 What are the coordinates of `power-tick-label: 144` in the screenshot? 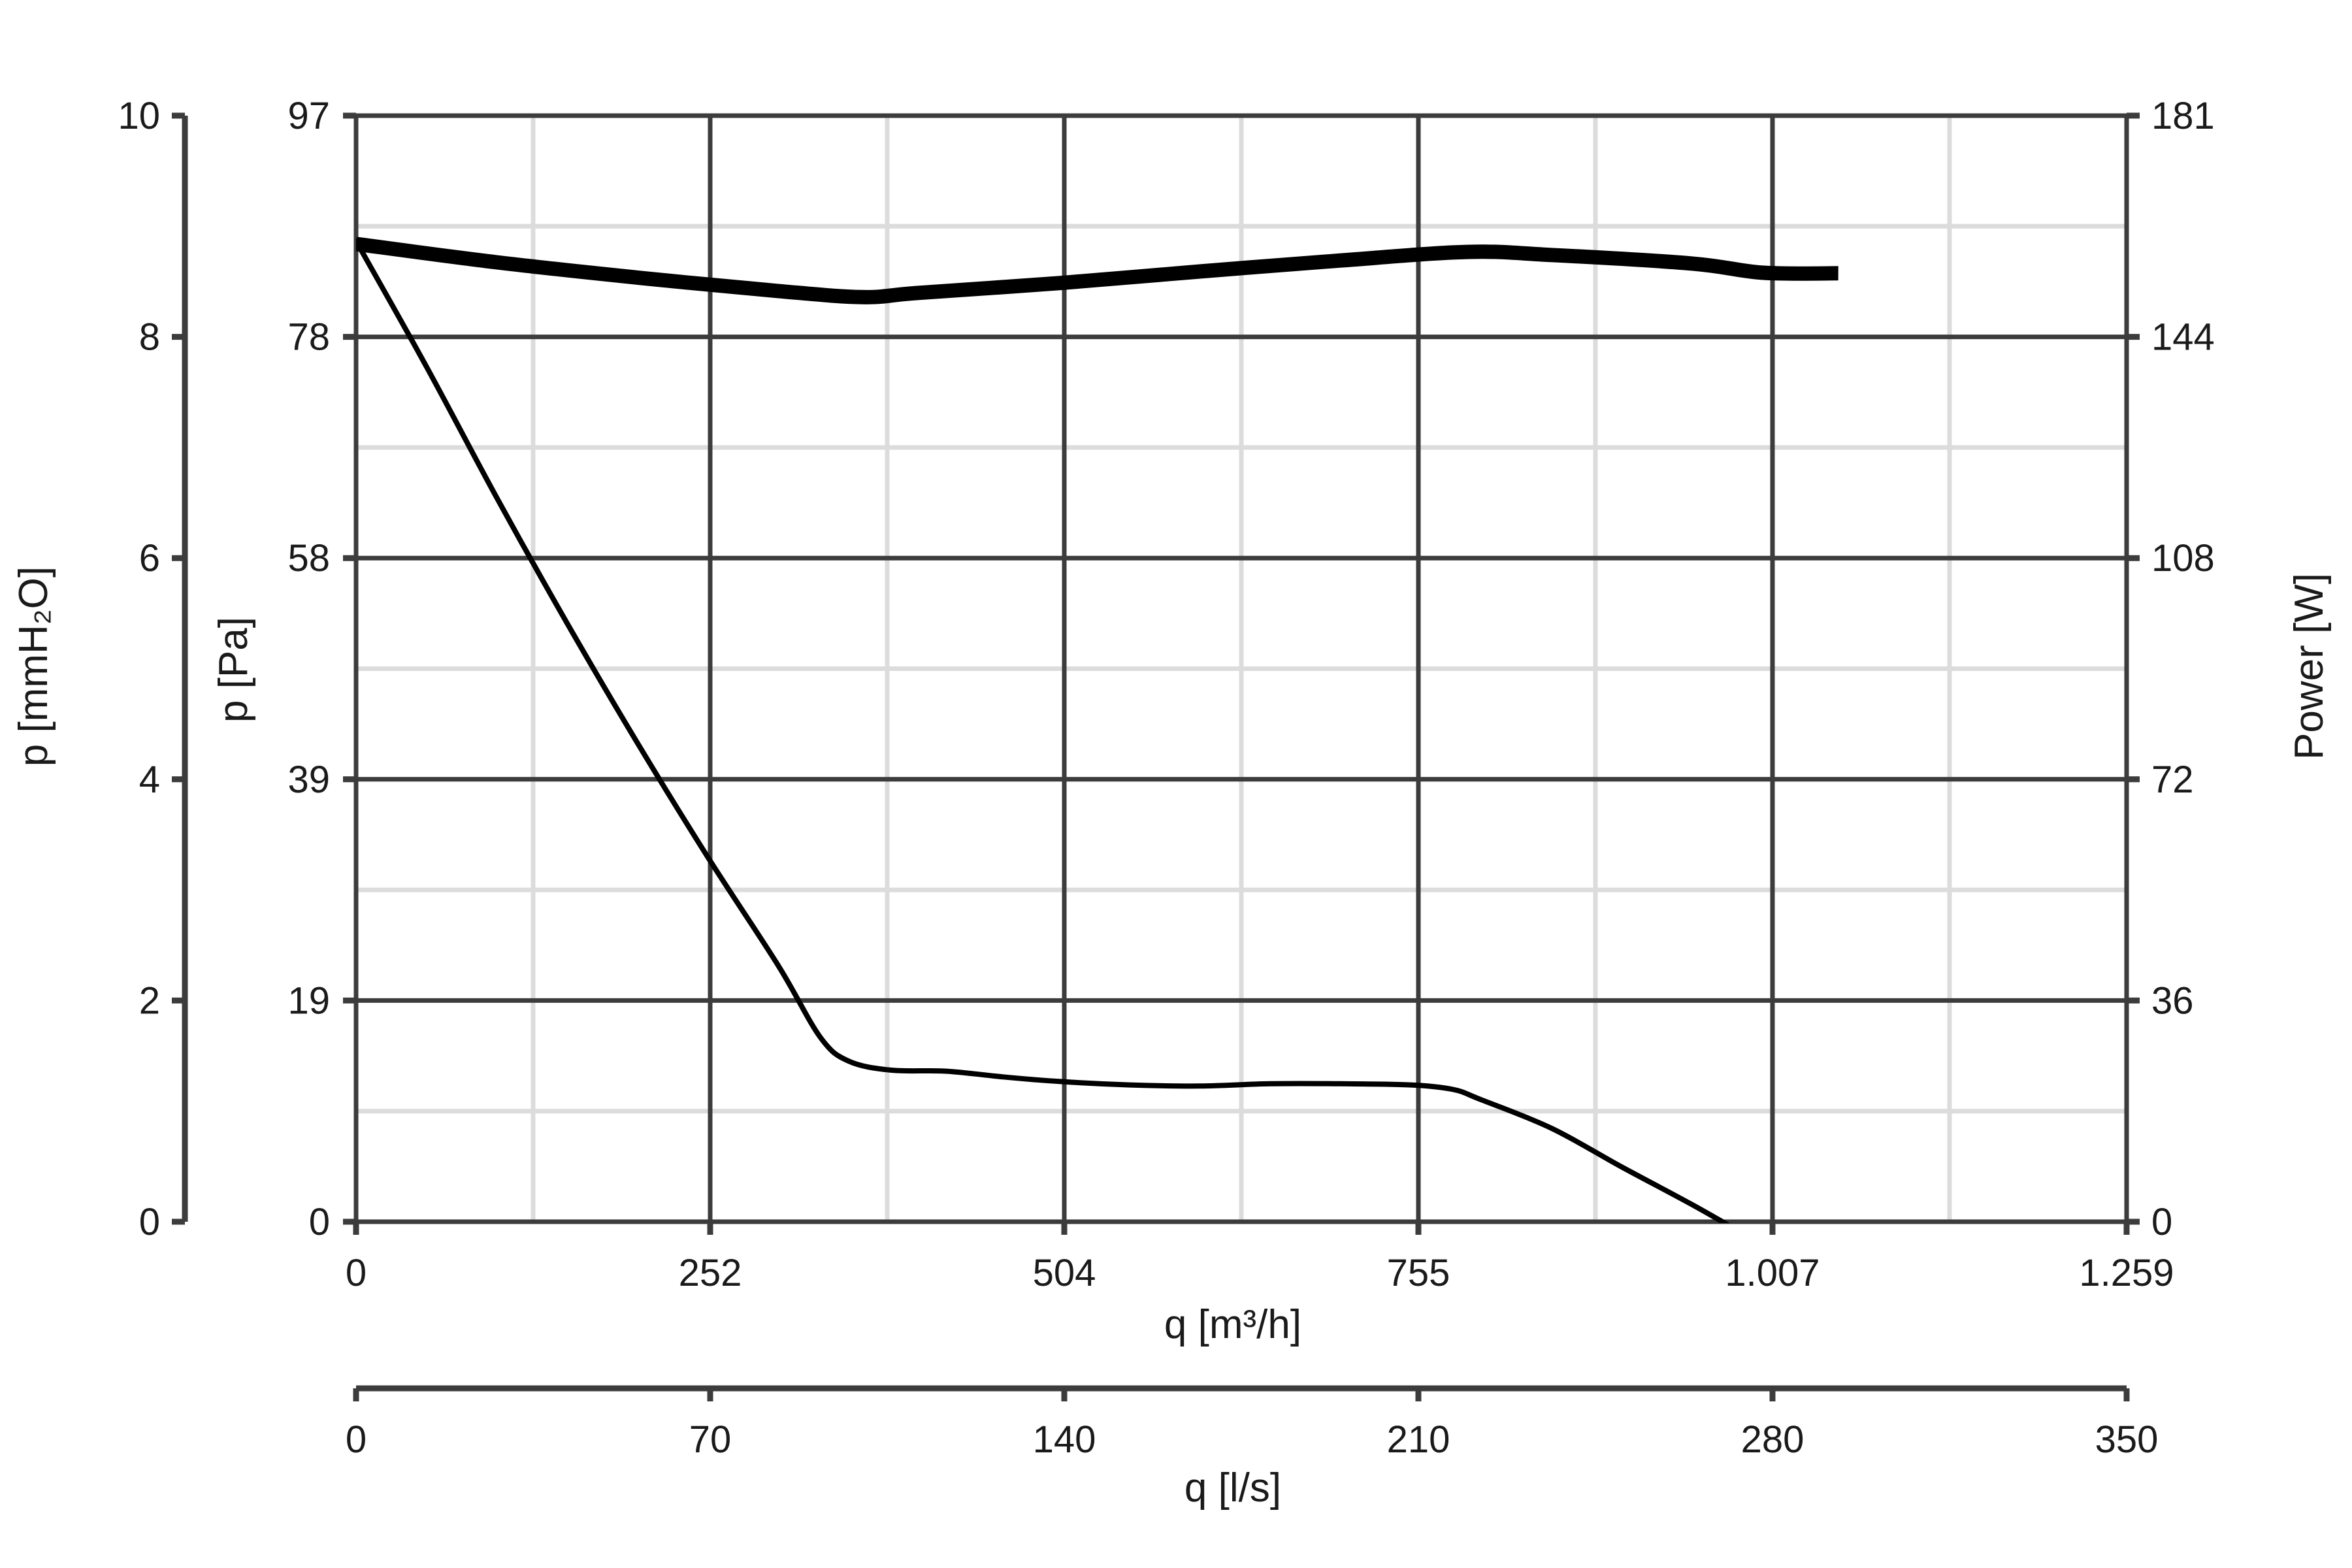 It's located at (2183, 337).